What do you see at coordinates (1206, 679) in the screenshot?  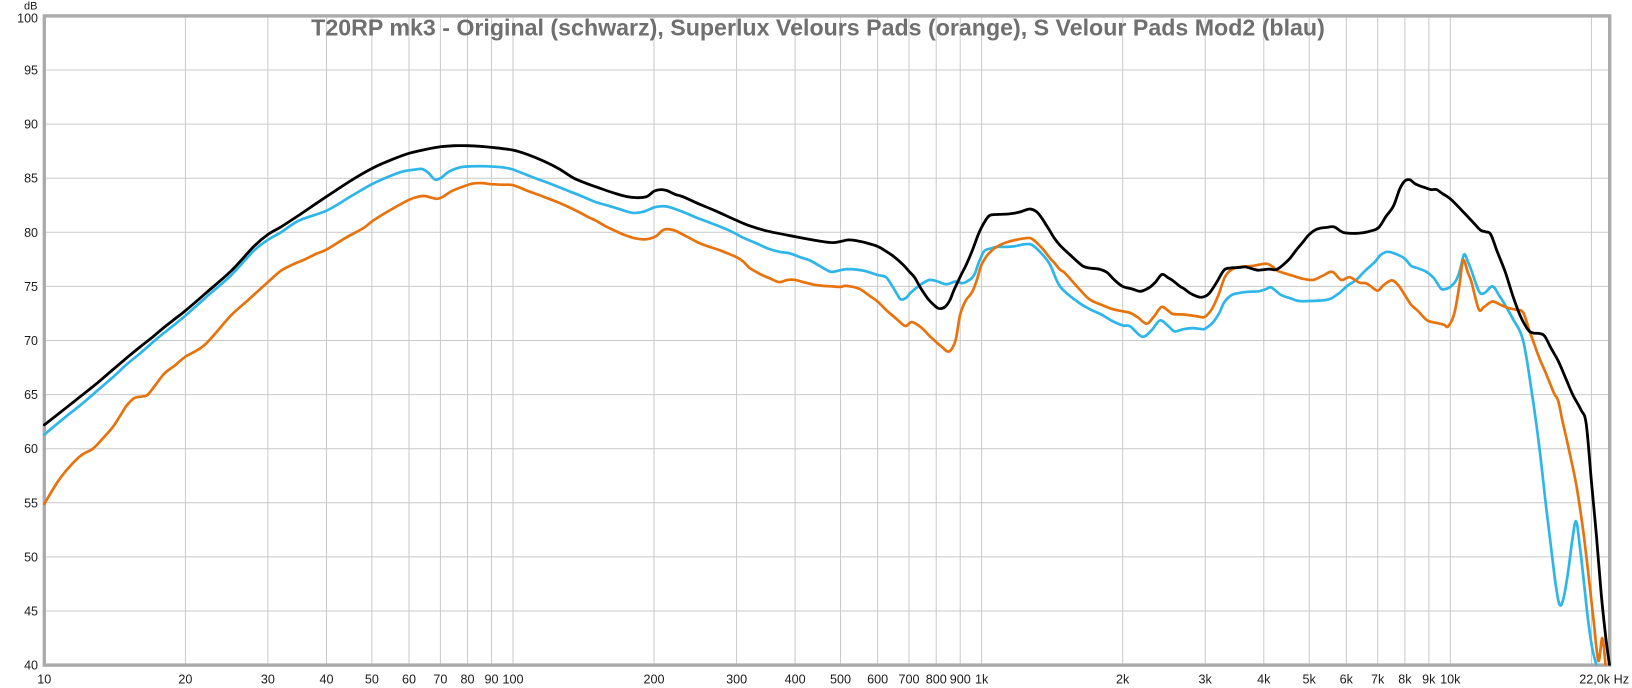 I see `svg-text: 3k` at bounding box center [1206, 679].